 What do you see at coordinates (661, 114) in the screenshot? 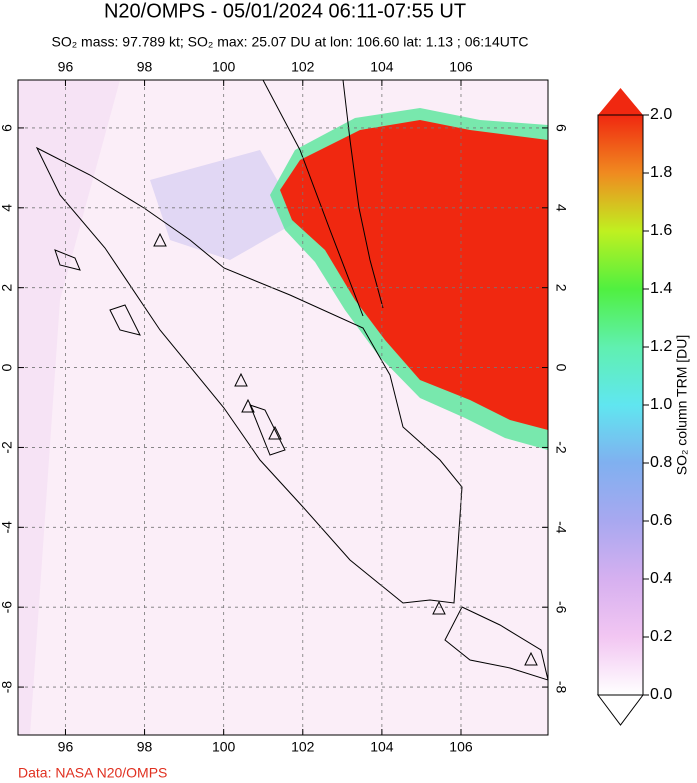
I see `colorbar-tick-label: 2.0` at bounding box center [661, 114].